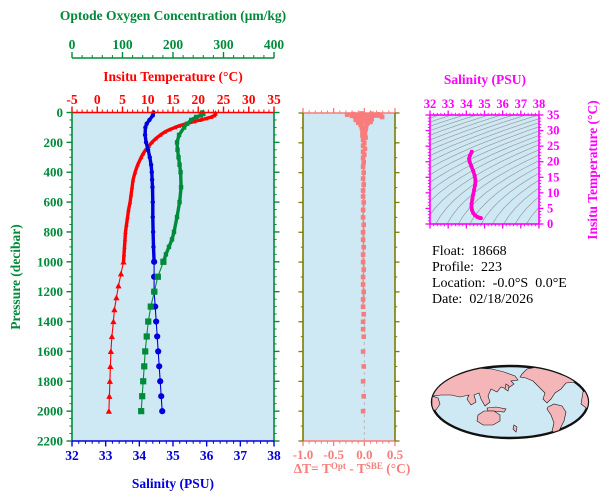  What do you see at coordinates (501, 299) in the screenshot?
I see `date-value: 02/18/2026` at bounding box center [501, 299].